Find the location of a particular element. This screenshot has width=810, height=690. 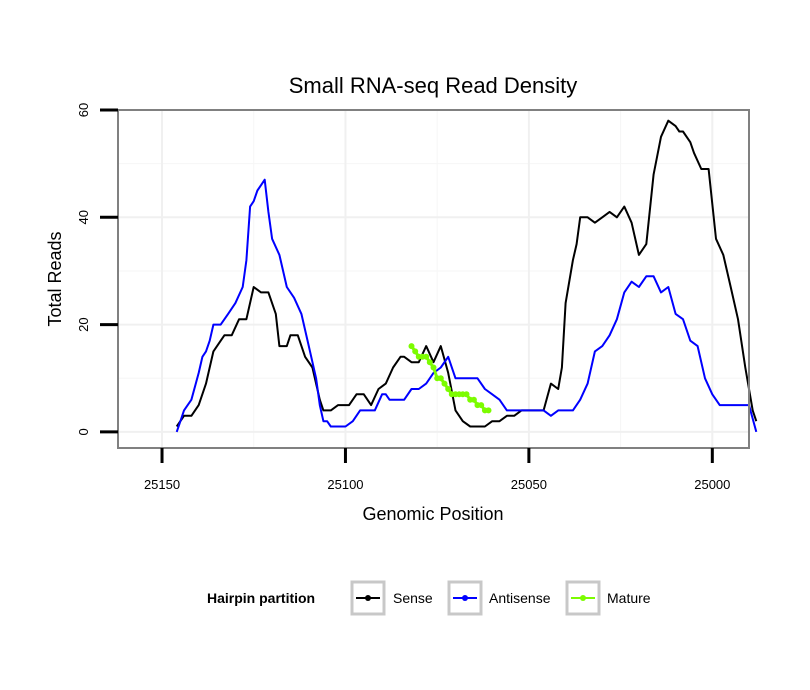

y-axis: 0 20 40 60 is located at coordinates (97, 269).